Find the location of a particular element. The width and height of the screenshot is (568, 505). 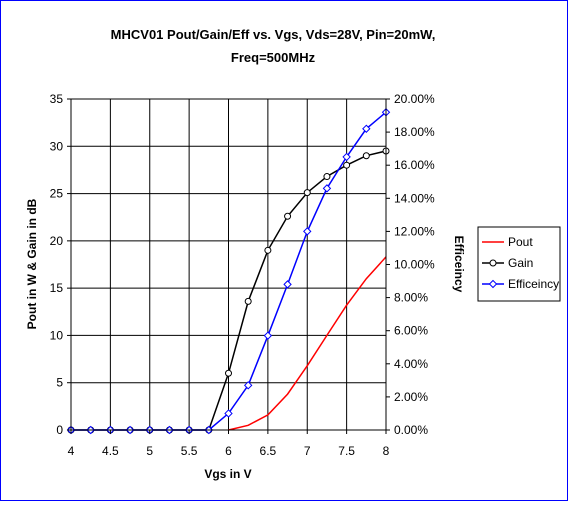

y-tick-label: 25 is located at coordinates (57, 194).